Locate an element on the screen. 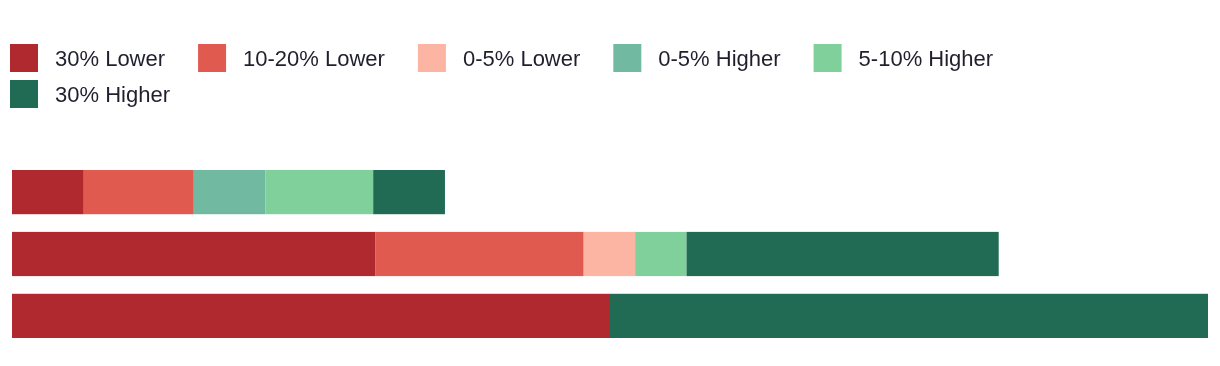 This screenshot has height=366, width=1220. legend-label: 30% Higher is located at coordinates (112, 94).